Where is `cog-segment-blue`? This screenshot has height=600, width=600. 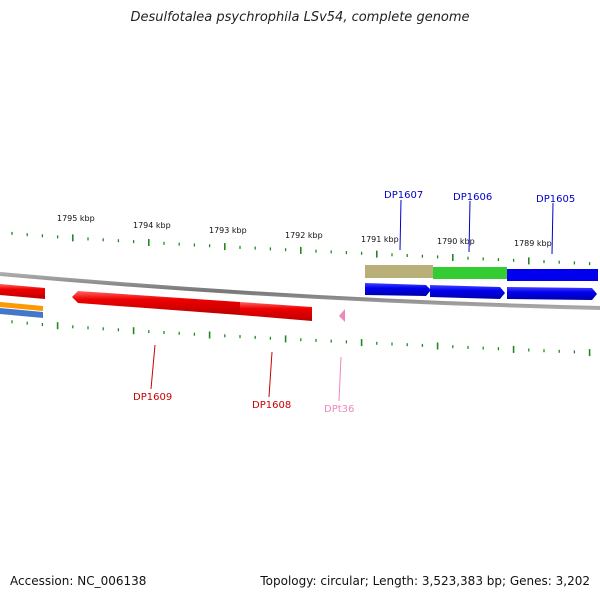 cog-segment-blue is located at coordinates (552, 275).